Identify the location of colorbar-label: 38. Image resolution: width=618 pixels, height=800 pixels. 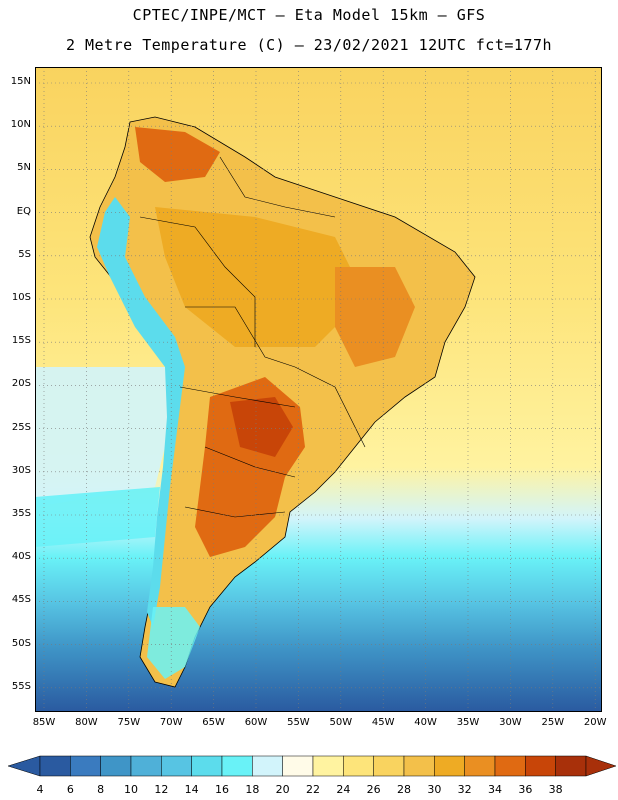
(555, 789).